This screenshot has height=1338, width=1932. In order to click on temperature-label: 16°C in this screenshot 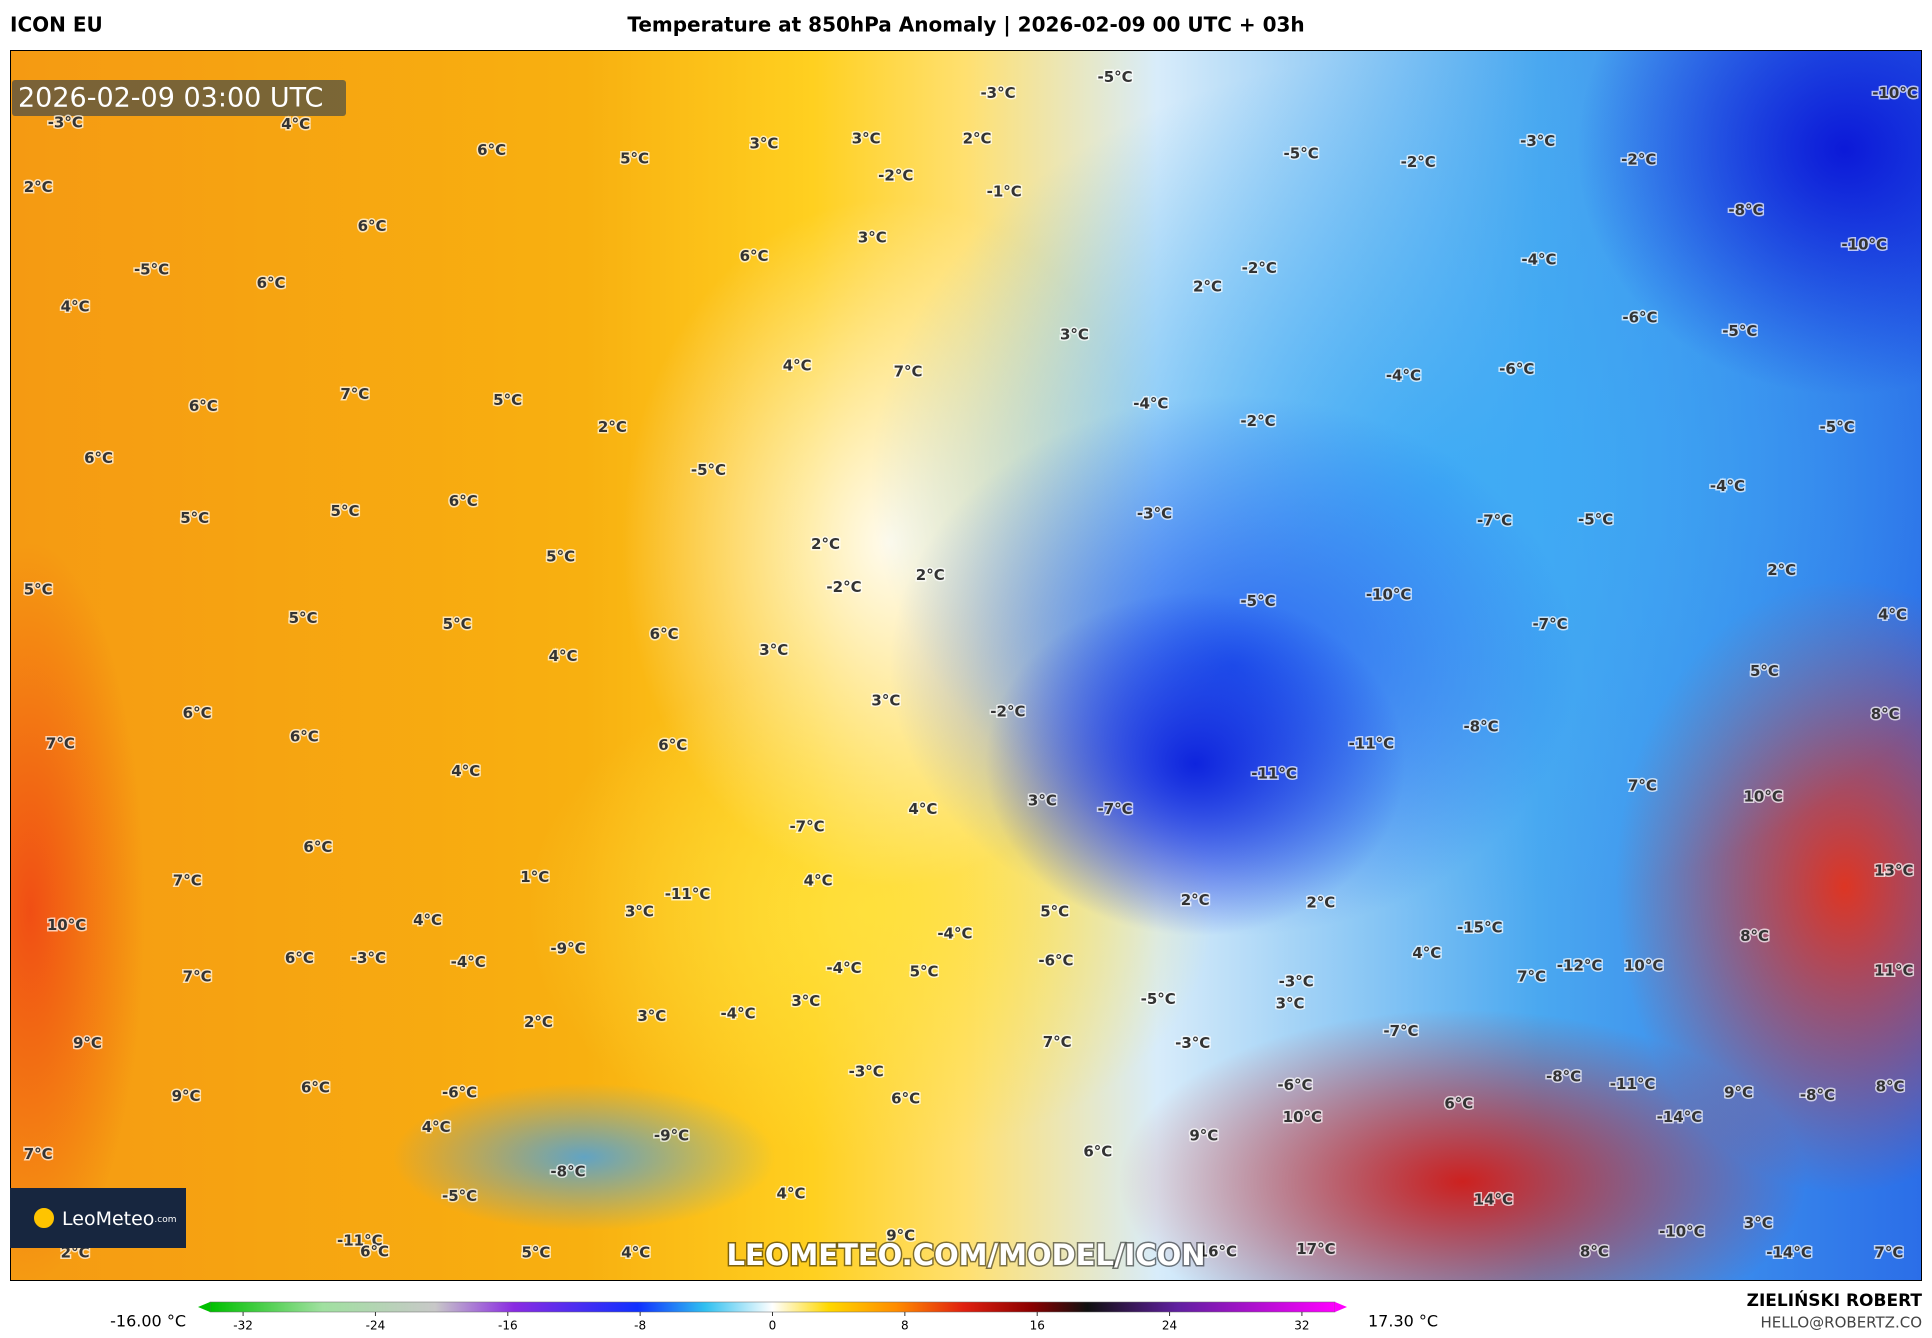, I will do `click(1217, 1251)`.